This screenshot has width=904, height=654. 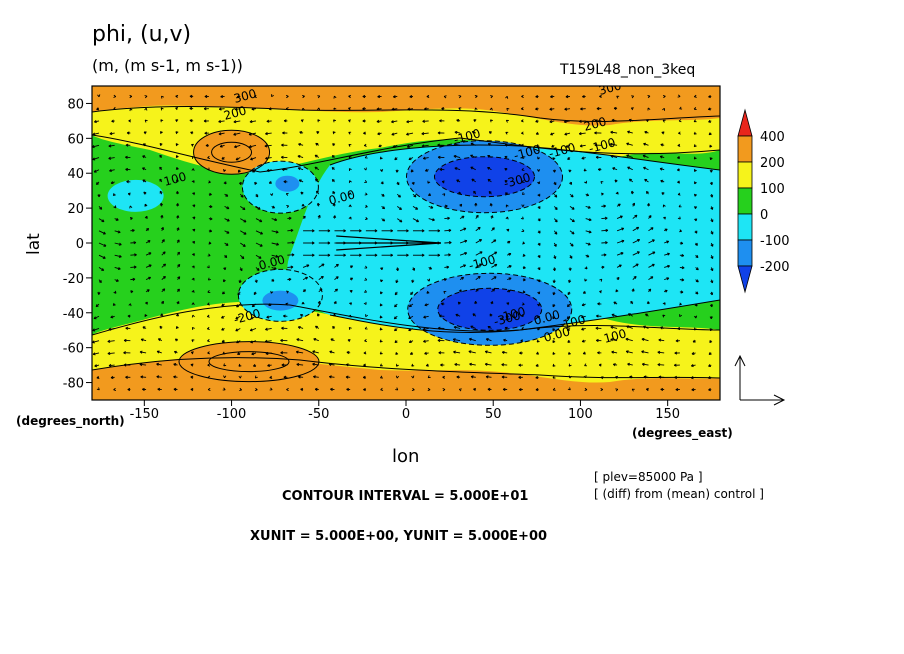 What do you see at coordinates (406, 414) in the screenshot?
I see `x-tick-label: 0` at bounding box center [406, 414].